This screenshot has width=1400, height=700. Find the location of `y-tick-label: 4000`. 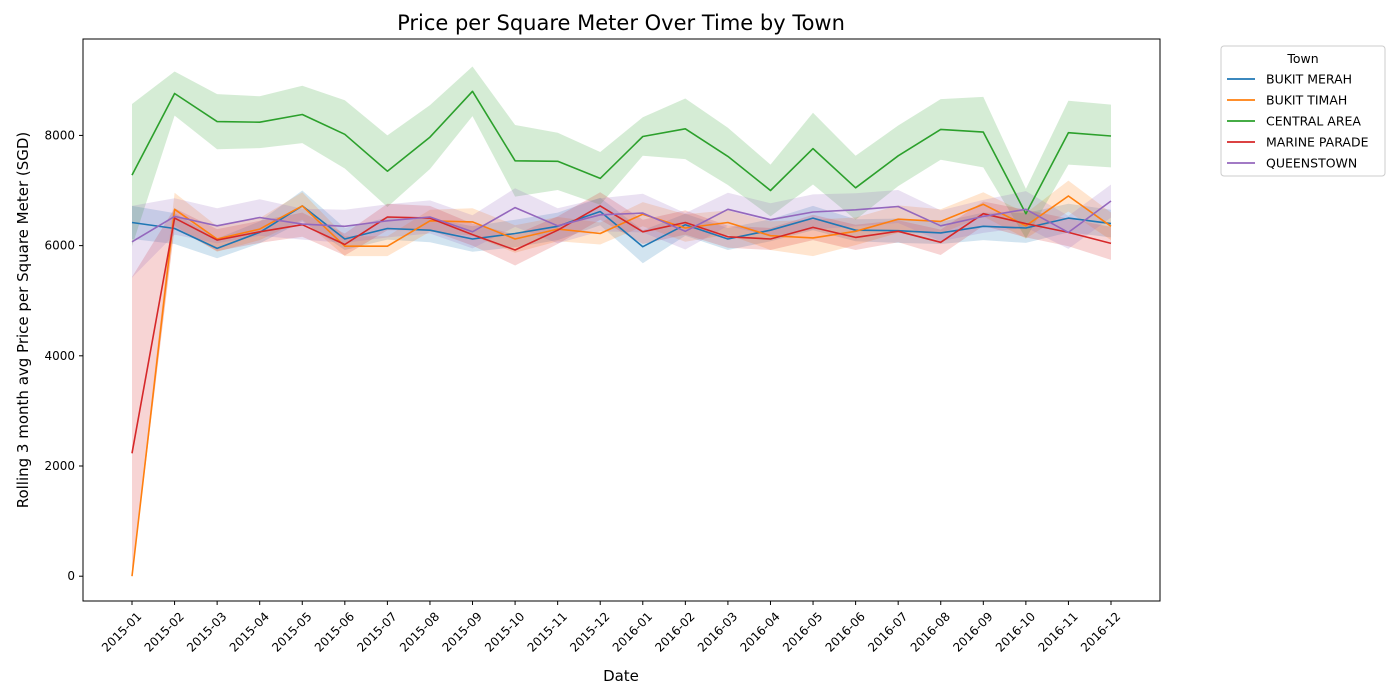

y-tick-label: 4000 is located at coordinates (59, 356).